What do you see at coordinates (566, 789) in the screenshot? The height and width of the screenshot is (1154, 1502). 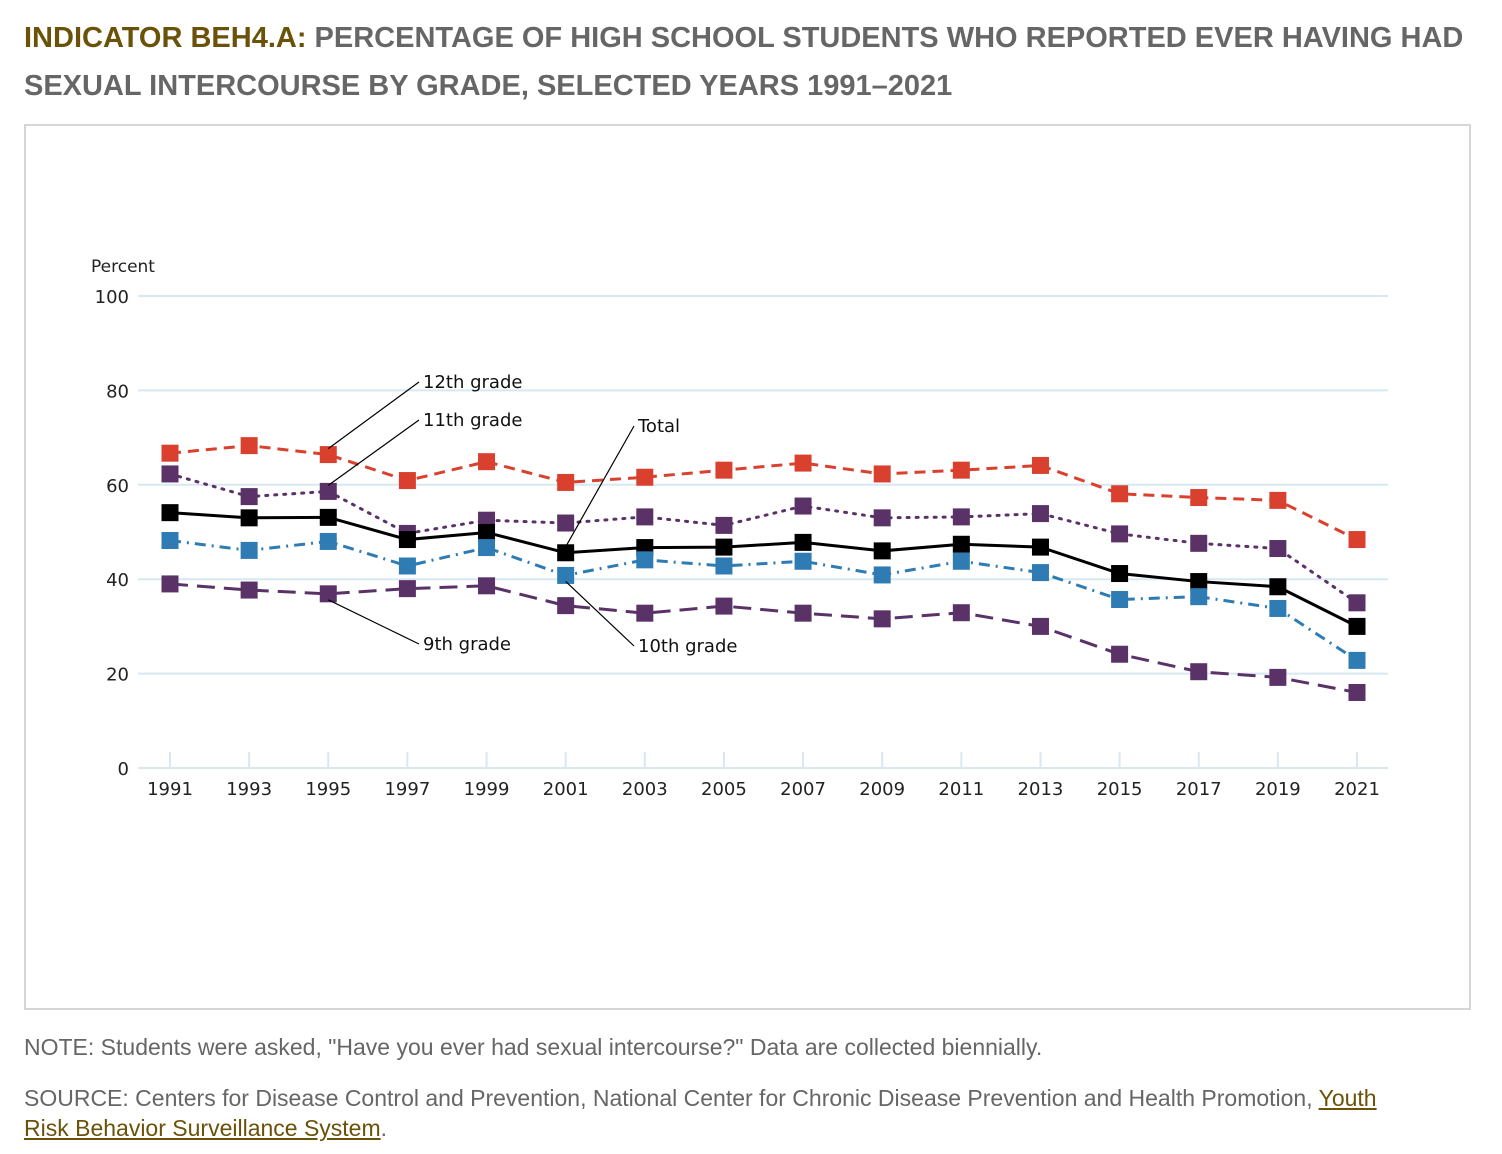 I see `x-tick-label: 2001` at bounding box center [566, 789].